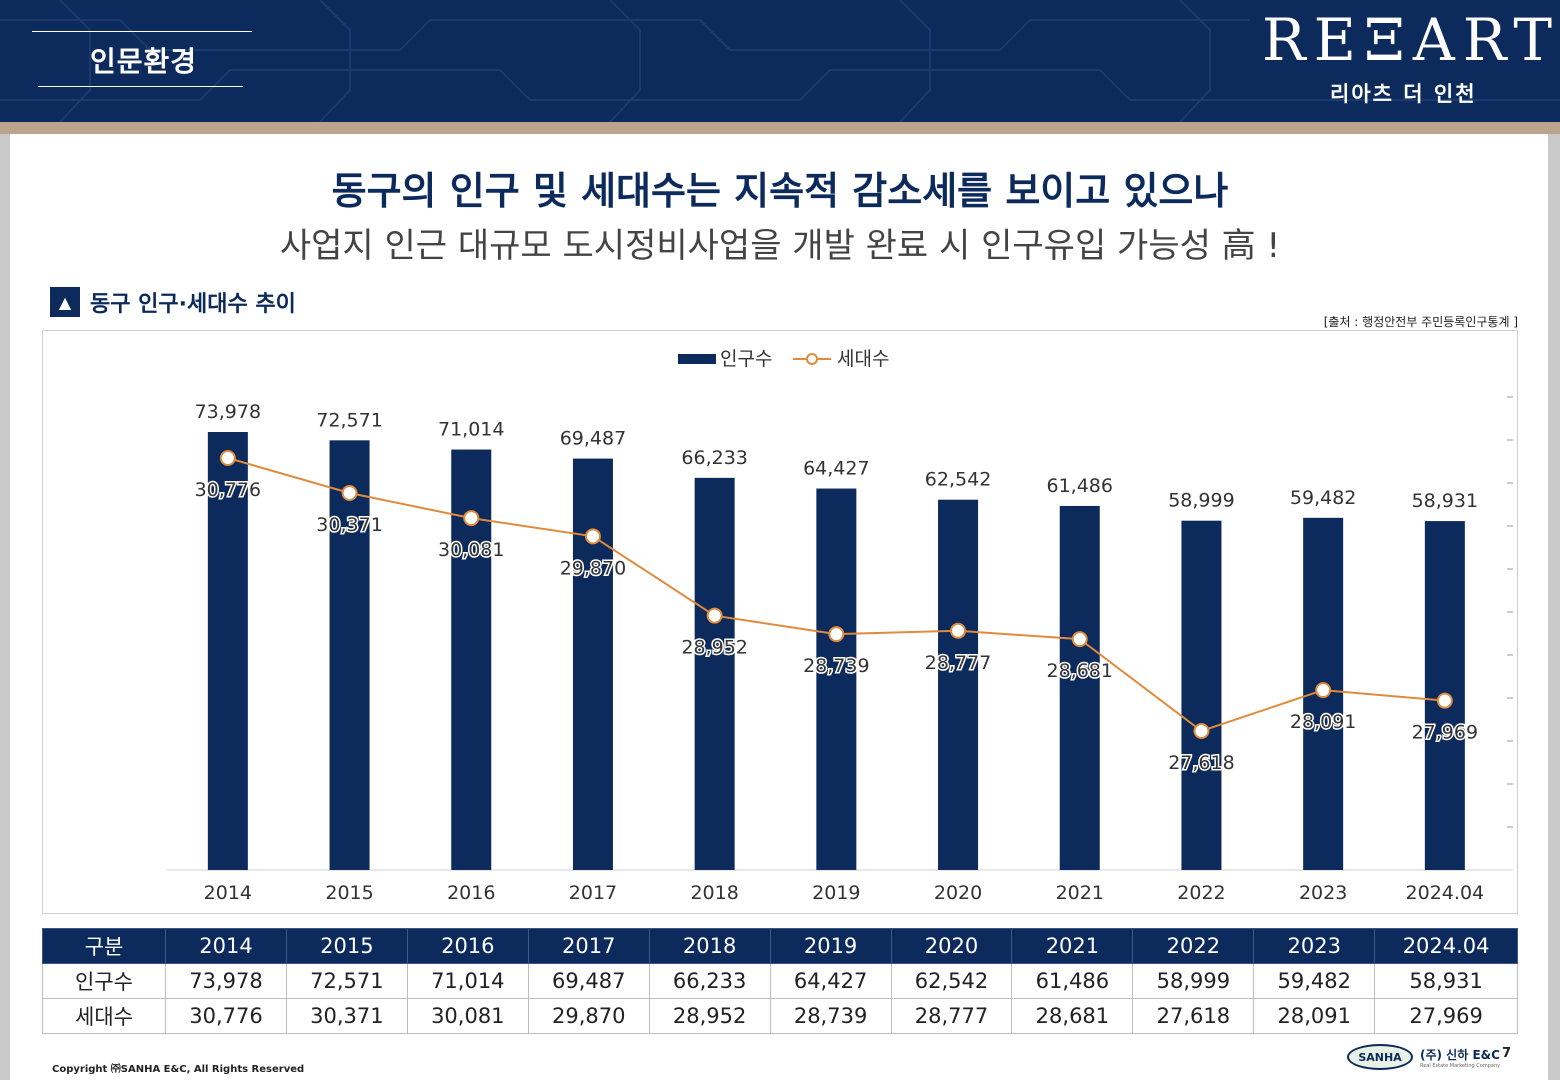  What do you see at coordinates (1445, 501) in the screenshot?
I see `bar-data-label: 58,931` at bounding box center [1445, 501].